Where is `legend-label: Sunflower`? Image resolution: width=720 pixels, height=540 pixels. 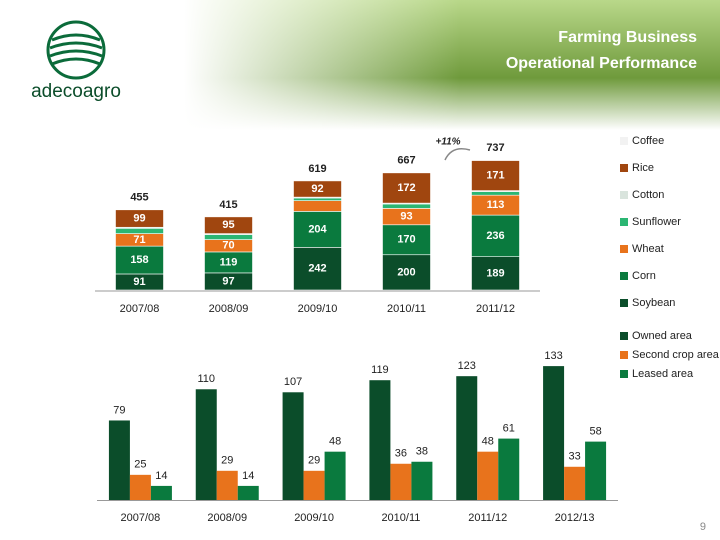 legend-label: Sunflower is located at coordinates (656, 222).